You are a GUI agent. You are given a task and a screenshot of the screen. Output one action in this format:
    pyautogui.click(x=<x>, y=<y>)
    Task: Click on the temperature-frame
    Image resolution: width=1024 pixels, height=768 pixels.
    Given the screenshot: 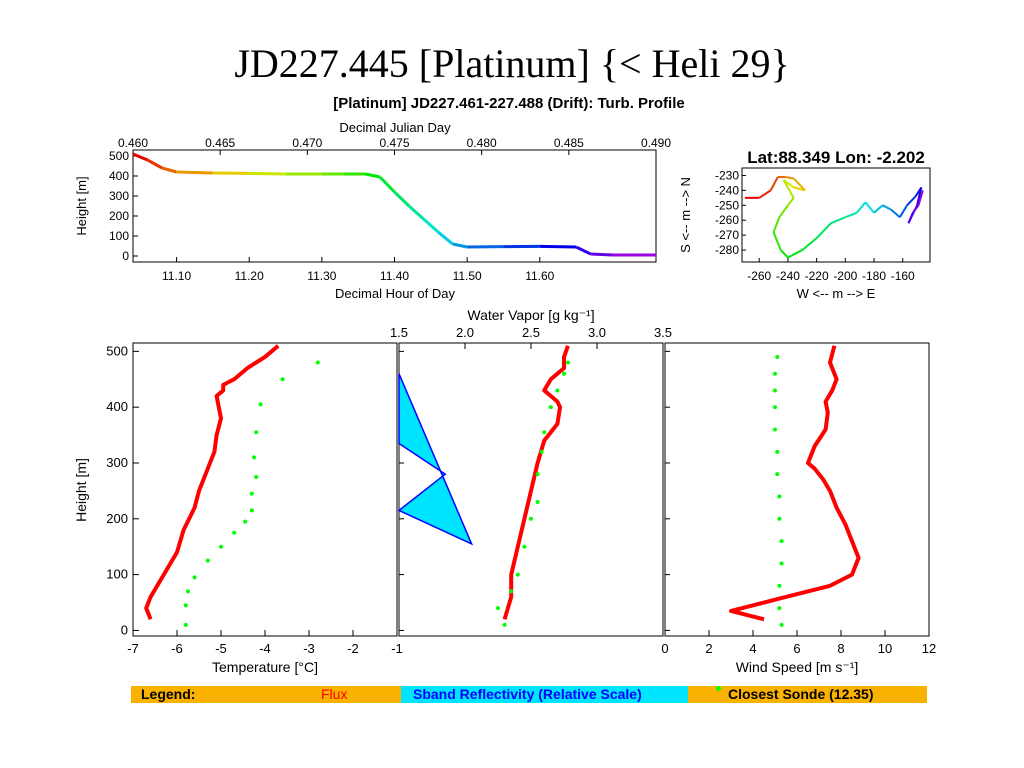 What is the action you would take?
    pyautogui.click(x=265, y=489)
    